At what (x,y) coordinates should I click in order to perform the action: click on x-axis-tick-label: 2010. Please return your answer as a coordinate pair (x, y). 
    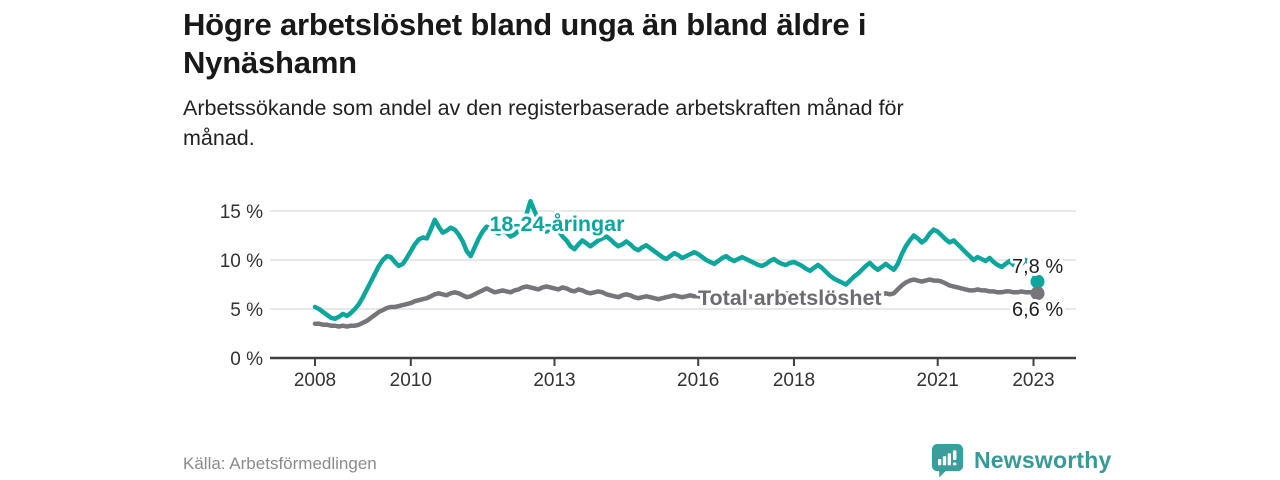
    Looking at the image, I should click on (411, 380).